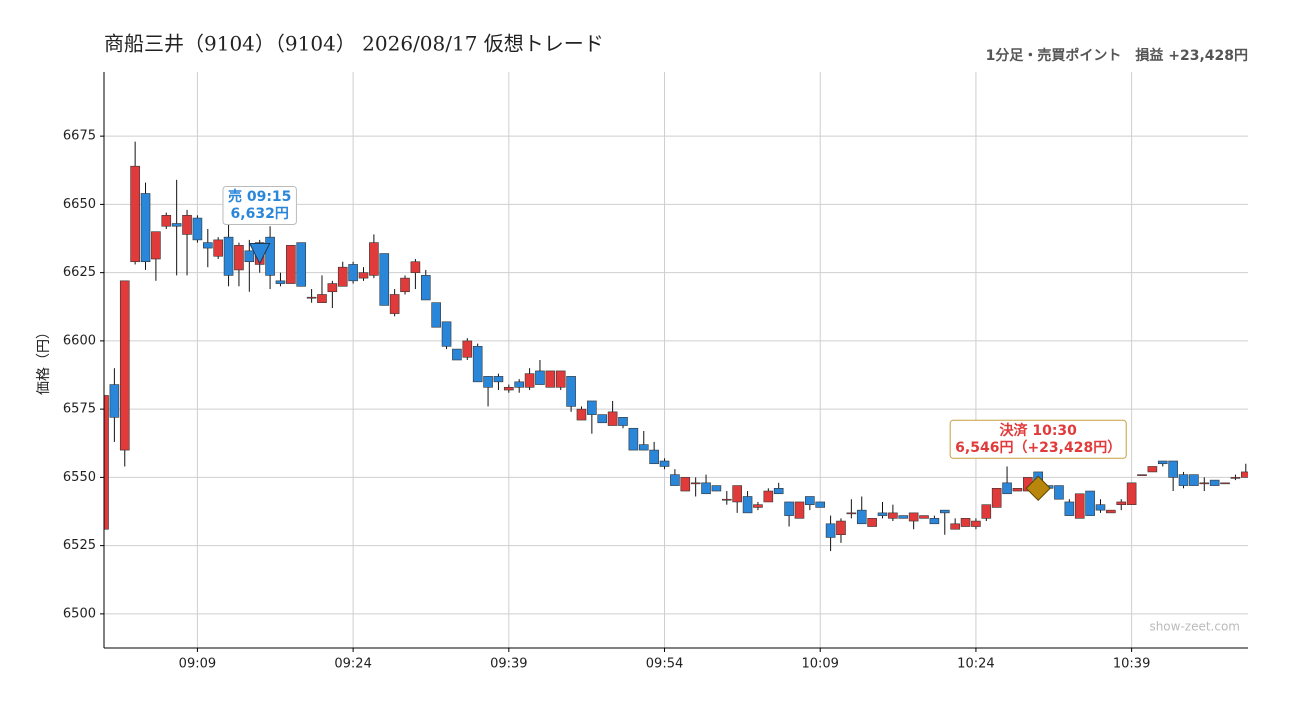 The width and height of the screenshot is (1300, 720). Describe the element at coordinates (354, 44) in the screenshot. I see `chart-title: 商船三井（9104）（9104） 2026/08/17 仮想トレード` at that location.